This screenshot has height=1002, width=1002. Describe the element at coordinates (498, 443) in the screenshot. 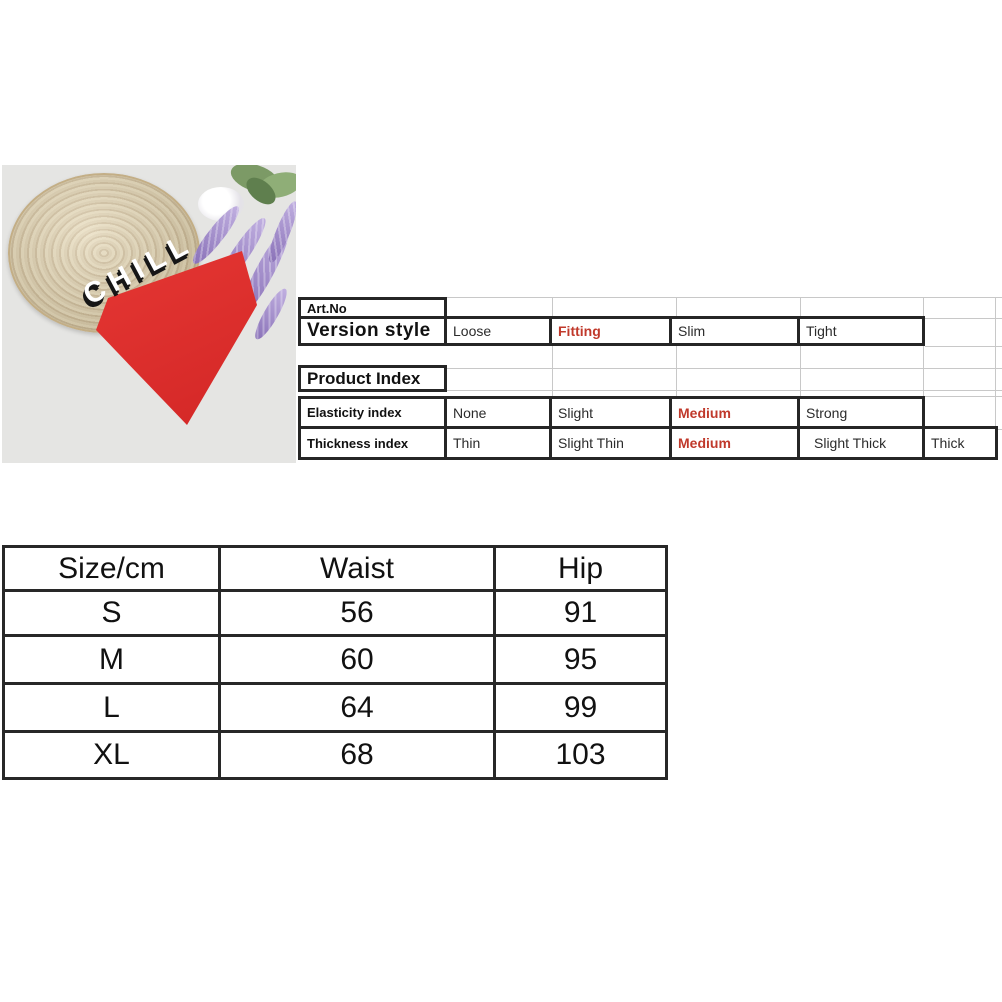

I see `thickness-option: Thin` at that location.